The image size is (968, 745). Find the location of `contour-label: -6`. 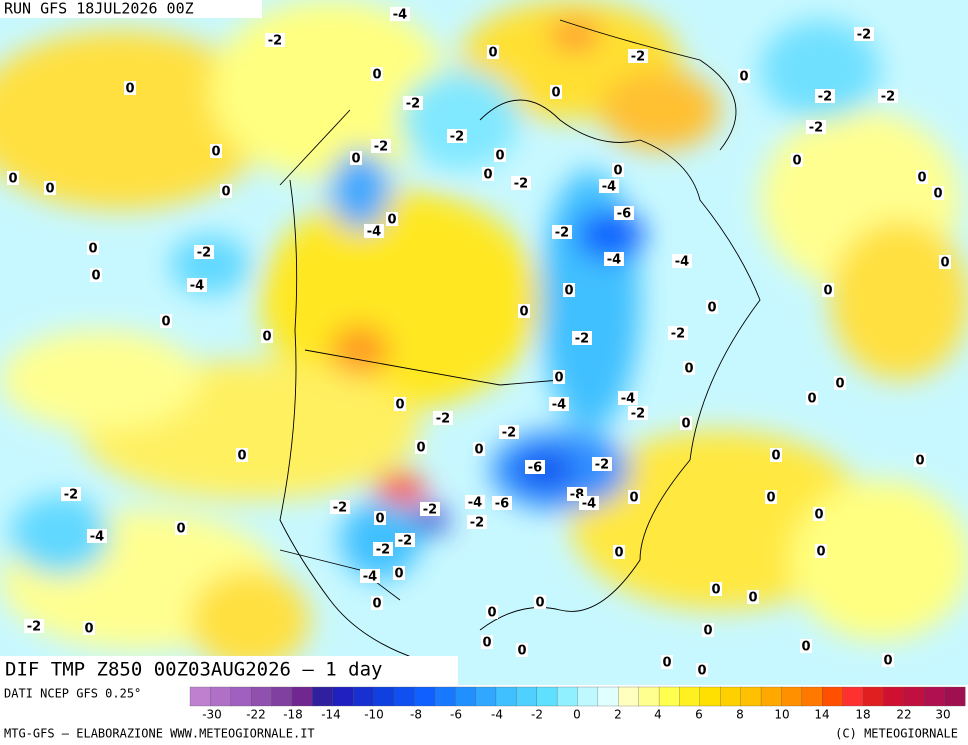

contour-label: -6 is located at coordinates (535, 468).